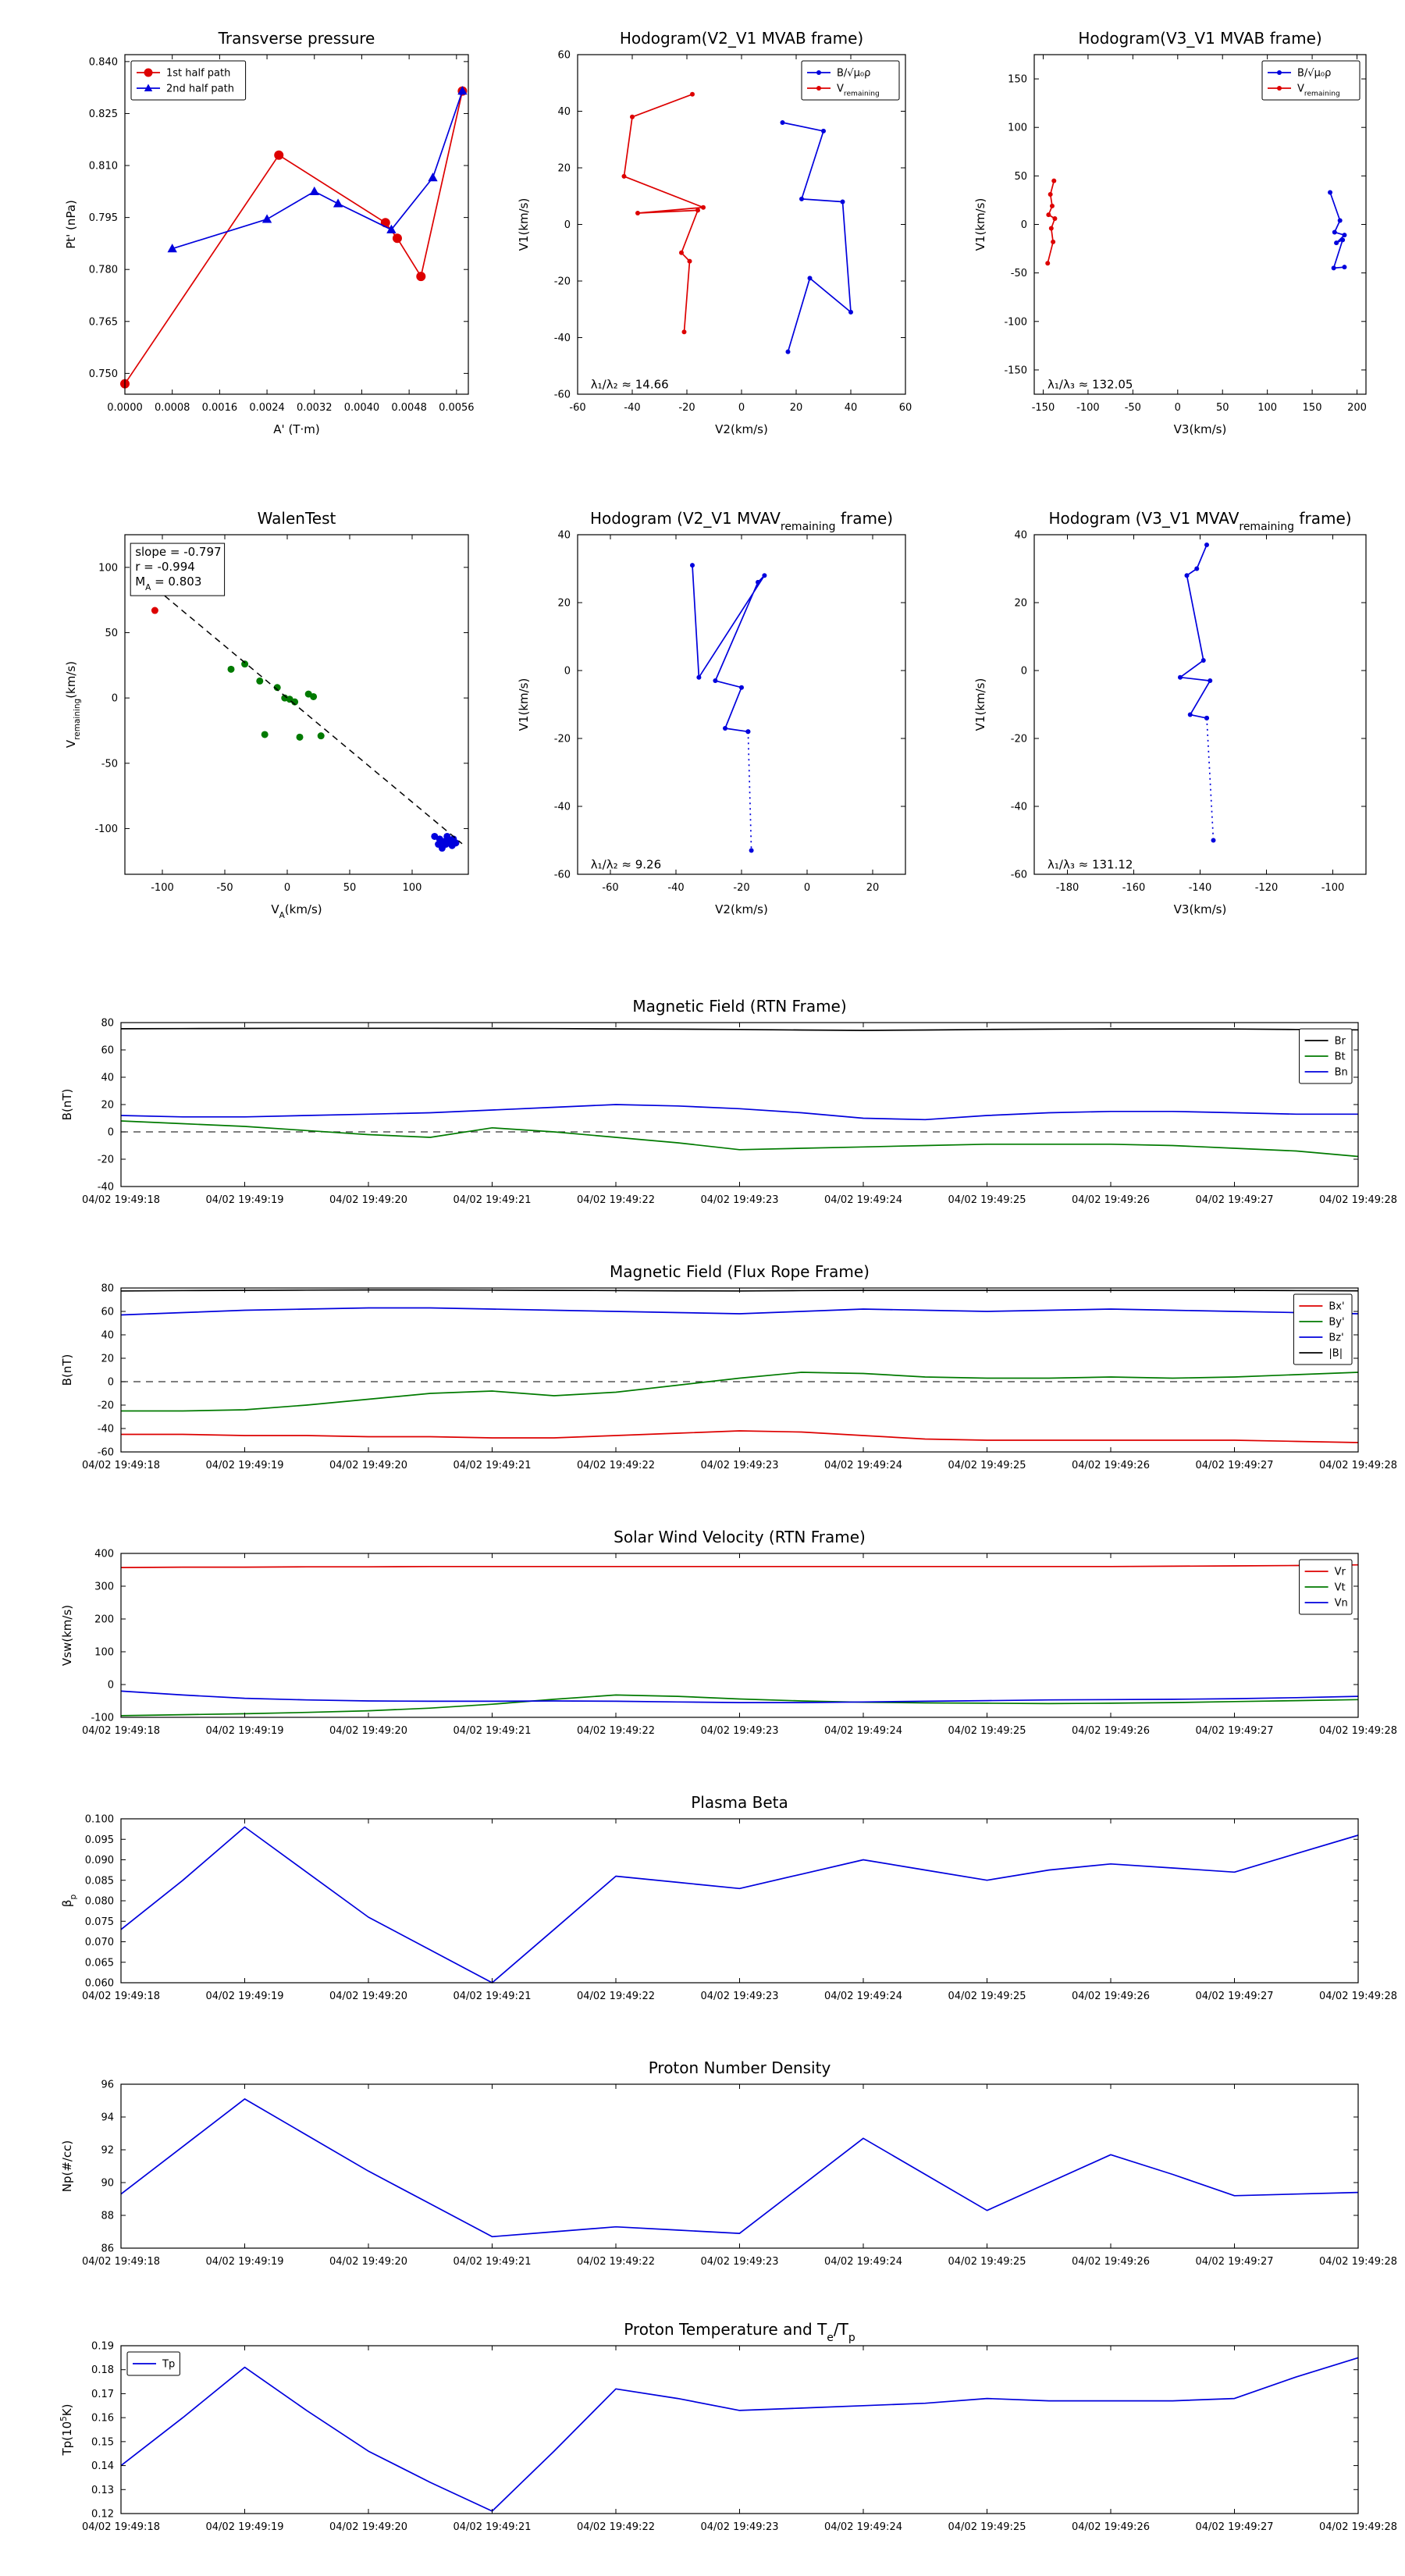 The height and width of the screenshot is (2576, 1405). I want to click on y-tick-label: 92, so click(108, 2151).